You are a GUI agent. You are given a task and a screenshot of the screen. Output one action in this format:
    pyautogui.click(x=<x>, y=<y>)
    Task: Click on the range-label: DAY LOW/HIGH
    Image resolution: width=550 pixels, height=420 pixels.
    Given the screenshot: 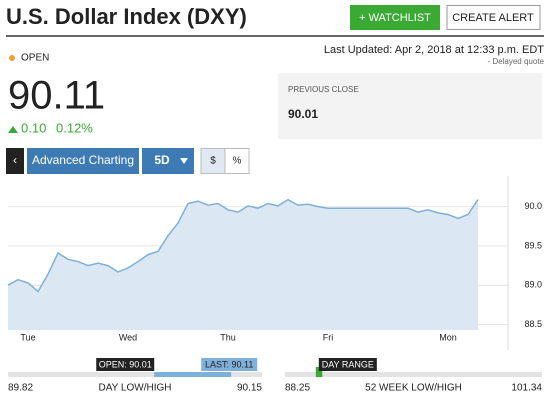 What is the action you would take?
    pyautogui.click(x=135, y=388)
    